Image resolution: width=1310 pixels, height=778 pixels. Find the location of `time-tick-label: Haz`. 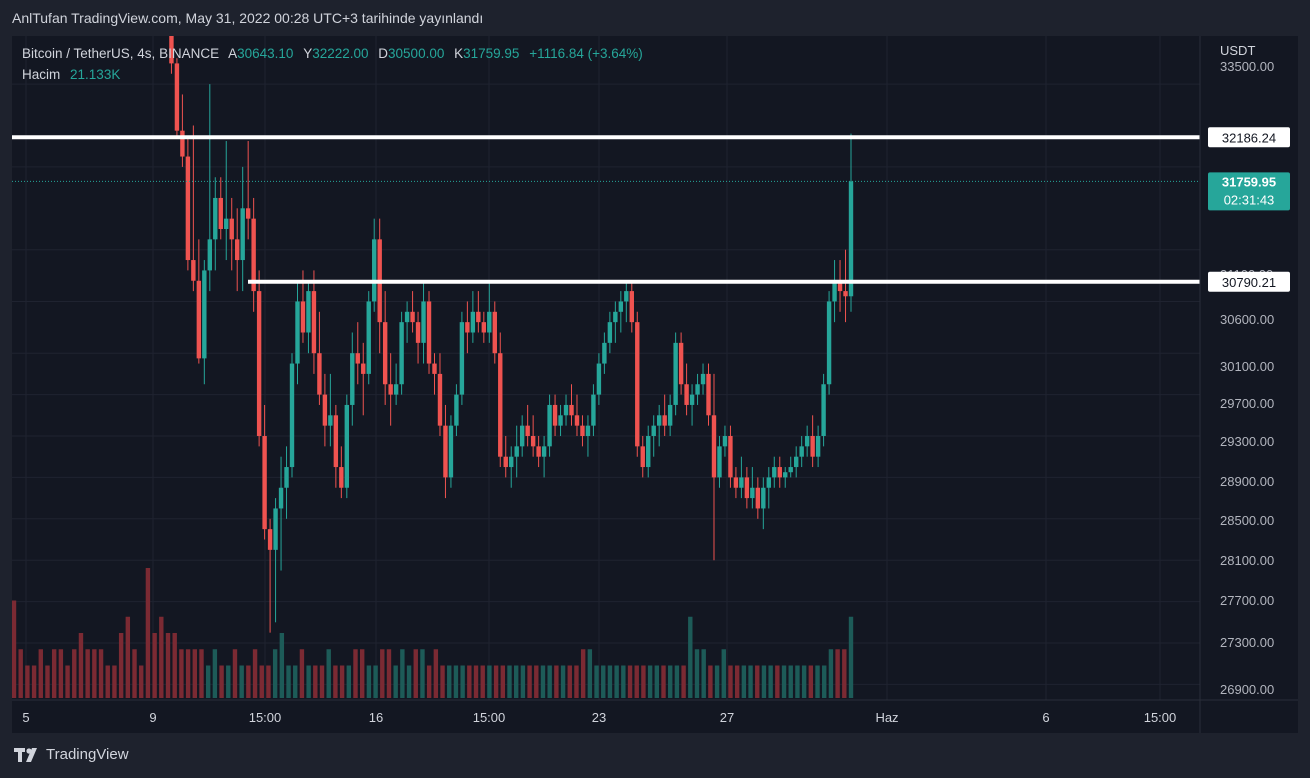

time-tick-label: Haz is located at coordinates (886, 717).